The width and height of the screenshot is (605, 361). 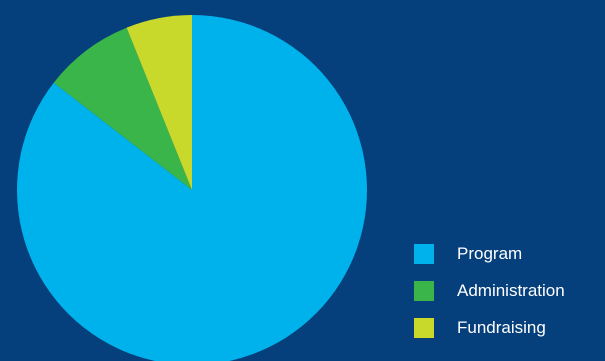 What do you see at coordinates (424, 291) in the screenshot?
I see `legend-swatch-administration` at bounding box center [424, 291].